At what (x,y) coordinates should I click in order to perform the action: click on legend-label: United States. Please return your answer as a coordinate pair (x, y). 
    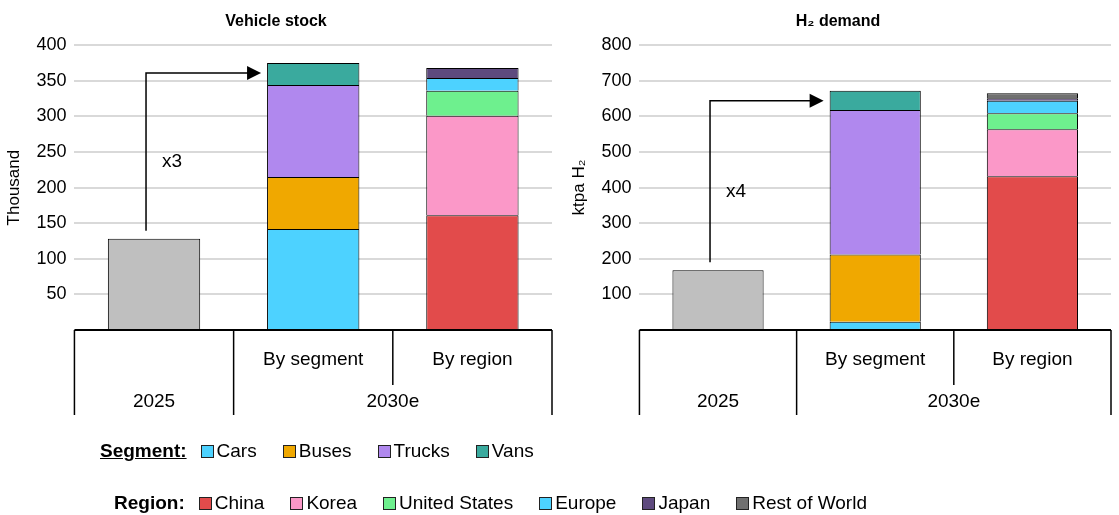
    Looking at the image, I should click on (456, 503).